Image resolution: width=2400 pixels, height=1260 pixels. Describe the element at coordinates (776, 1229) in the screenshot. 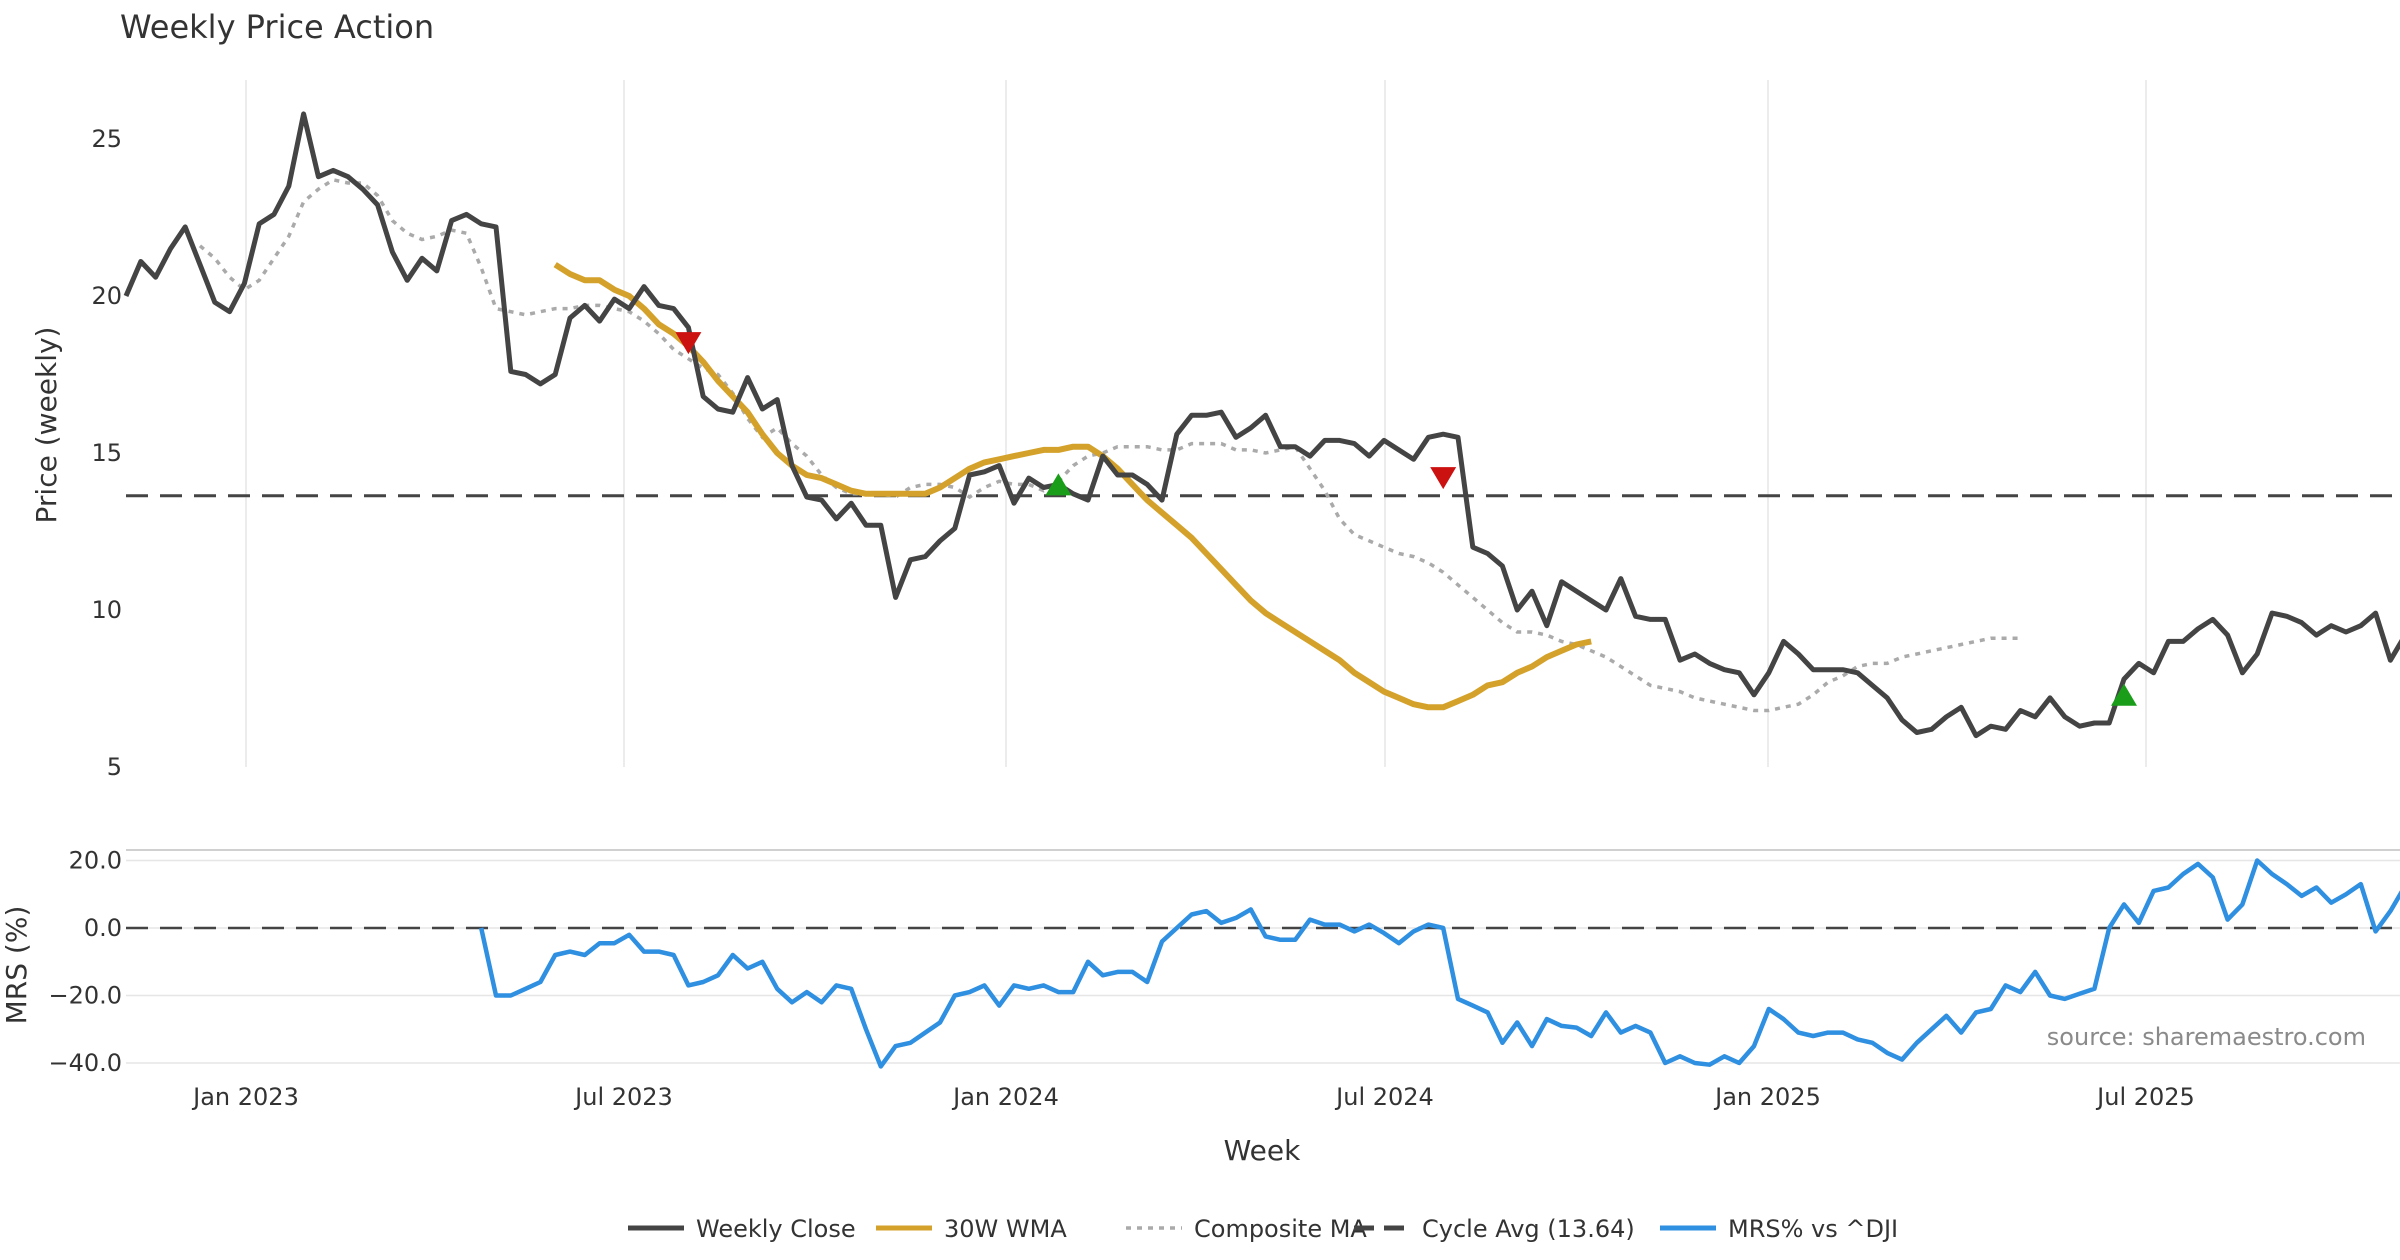

I see `legend-label-weekly_close: Weekly Close` at that location.